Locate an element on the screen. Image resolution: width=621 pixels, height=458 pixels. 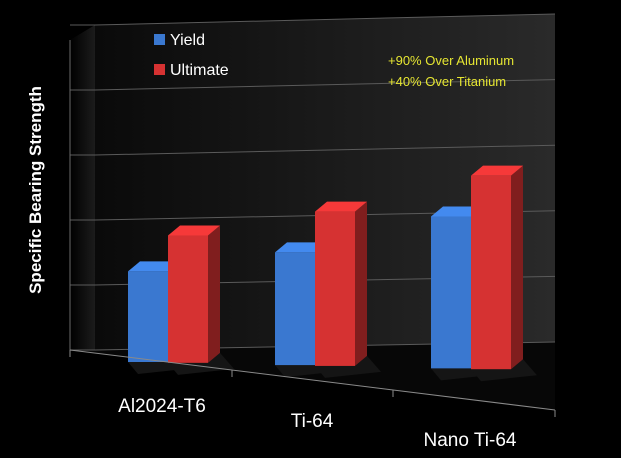
x-axis-ticks is located at coordinates (312, 383).